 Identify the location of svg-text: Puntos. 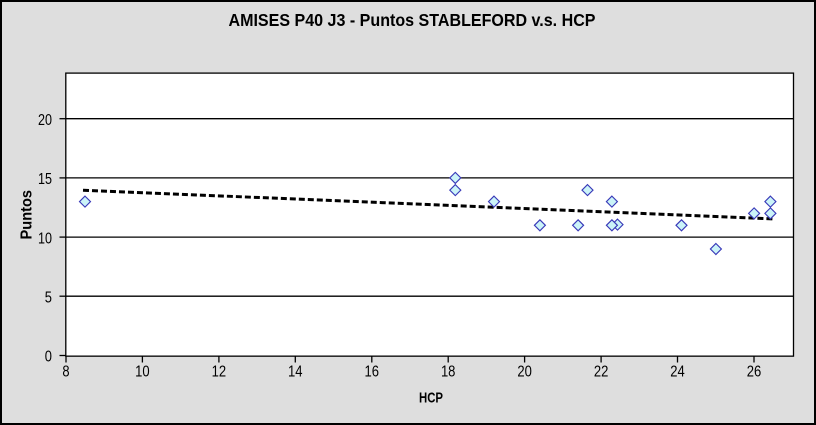
(27, 215).